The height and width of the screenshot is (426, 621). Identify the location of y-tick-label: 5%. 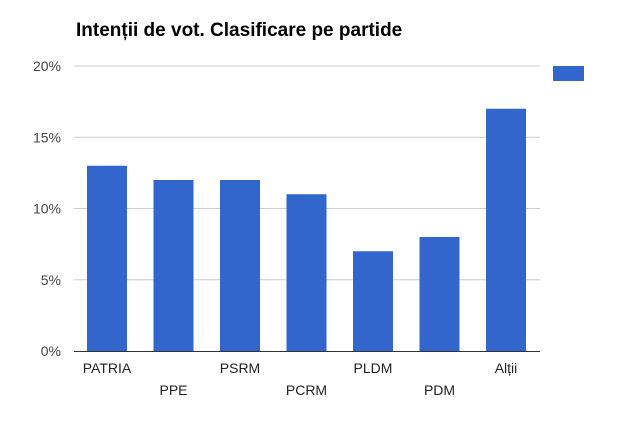
(51, 280).